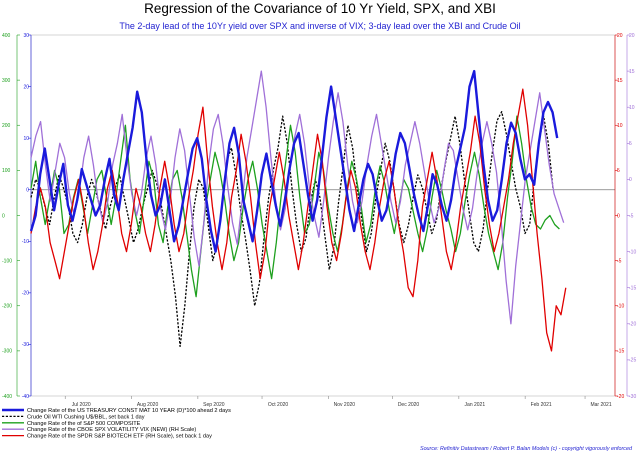  What do you see at coordinates (26, 36) in the screenshot?
I see `blue-tick-label: 30` at bounding box center [26, 36].